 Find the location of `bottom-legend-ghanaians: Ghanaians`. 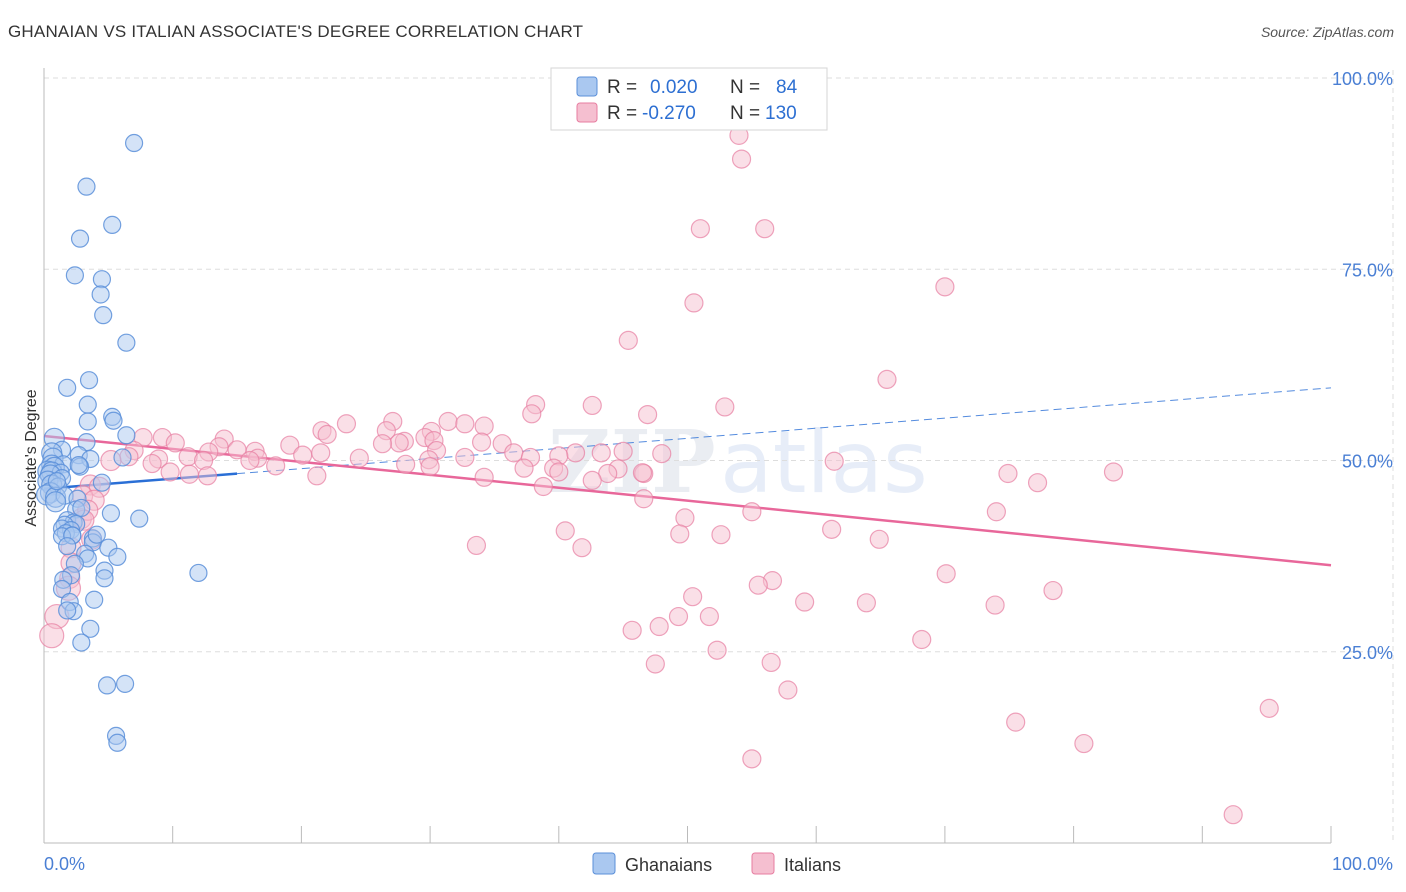

bottom-legend-ghanaians: Ghanaians is located at coordinates (668, 865).